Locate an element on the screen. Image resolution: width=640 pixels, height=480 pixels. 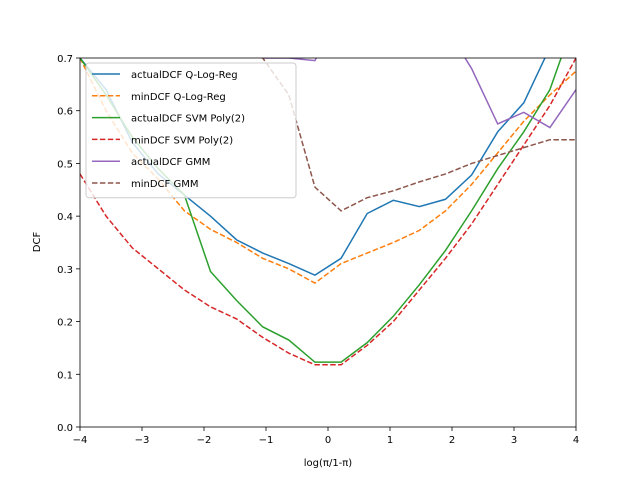
y-tick-label: 0.0 is located at coordinates (65, 428).